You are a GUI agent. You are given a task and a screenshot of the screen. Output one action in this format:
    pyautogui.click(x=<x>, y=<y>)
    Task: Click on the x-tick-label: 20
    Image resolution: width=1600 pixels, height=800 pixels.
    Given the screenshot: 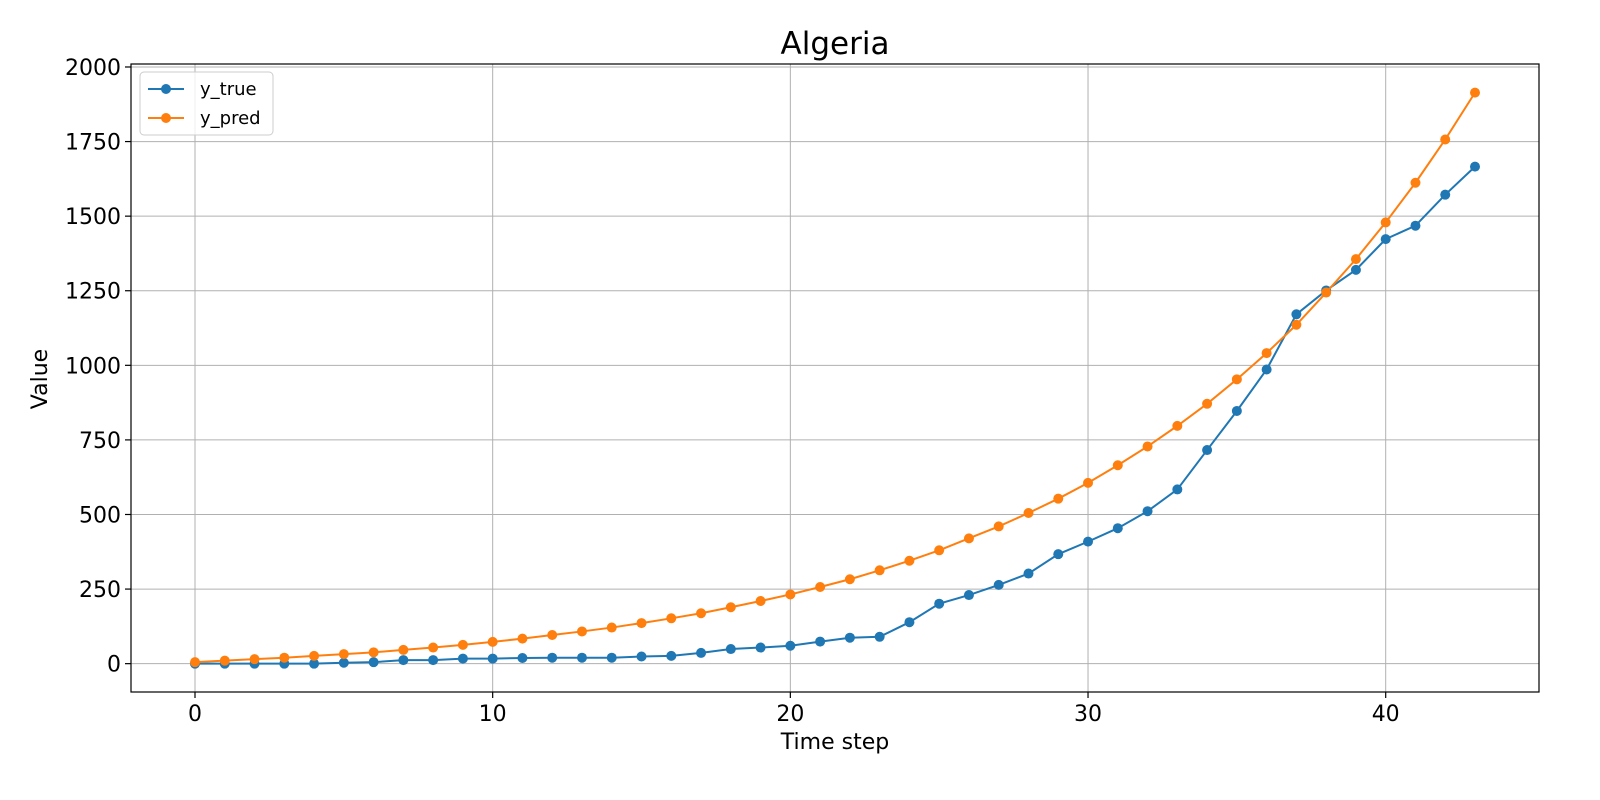 What is the action you would take?
    pyautogui.click(x=790, y=714)
    